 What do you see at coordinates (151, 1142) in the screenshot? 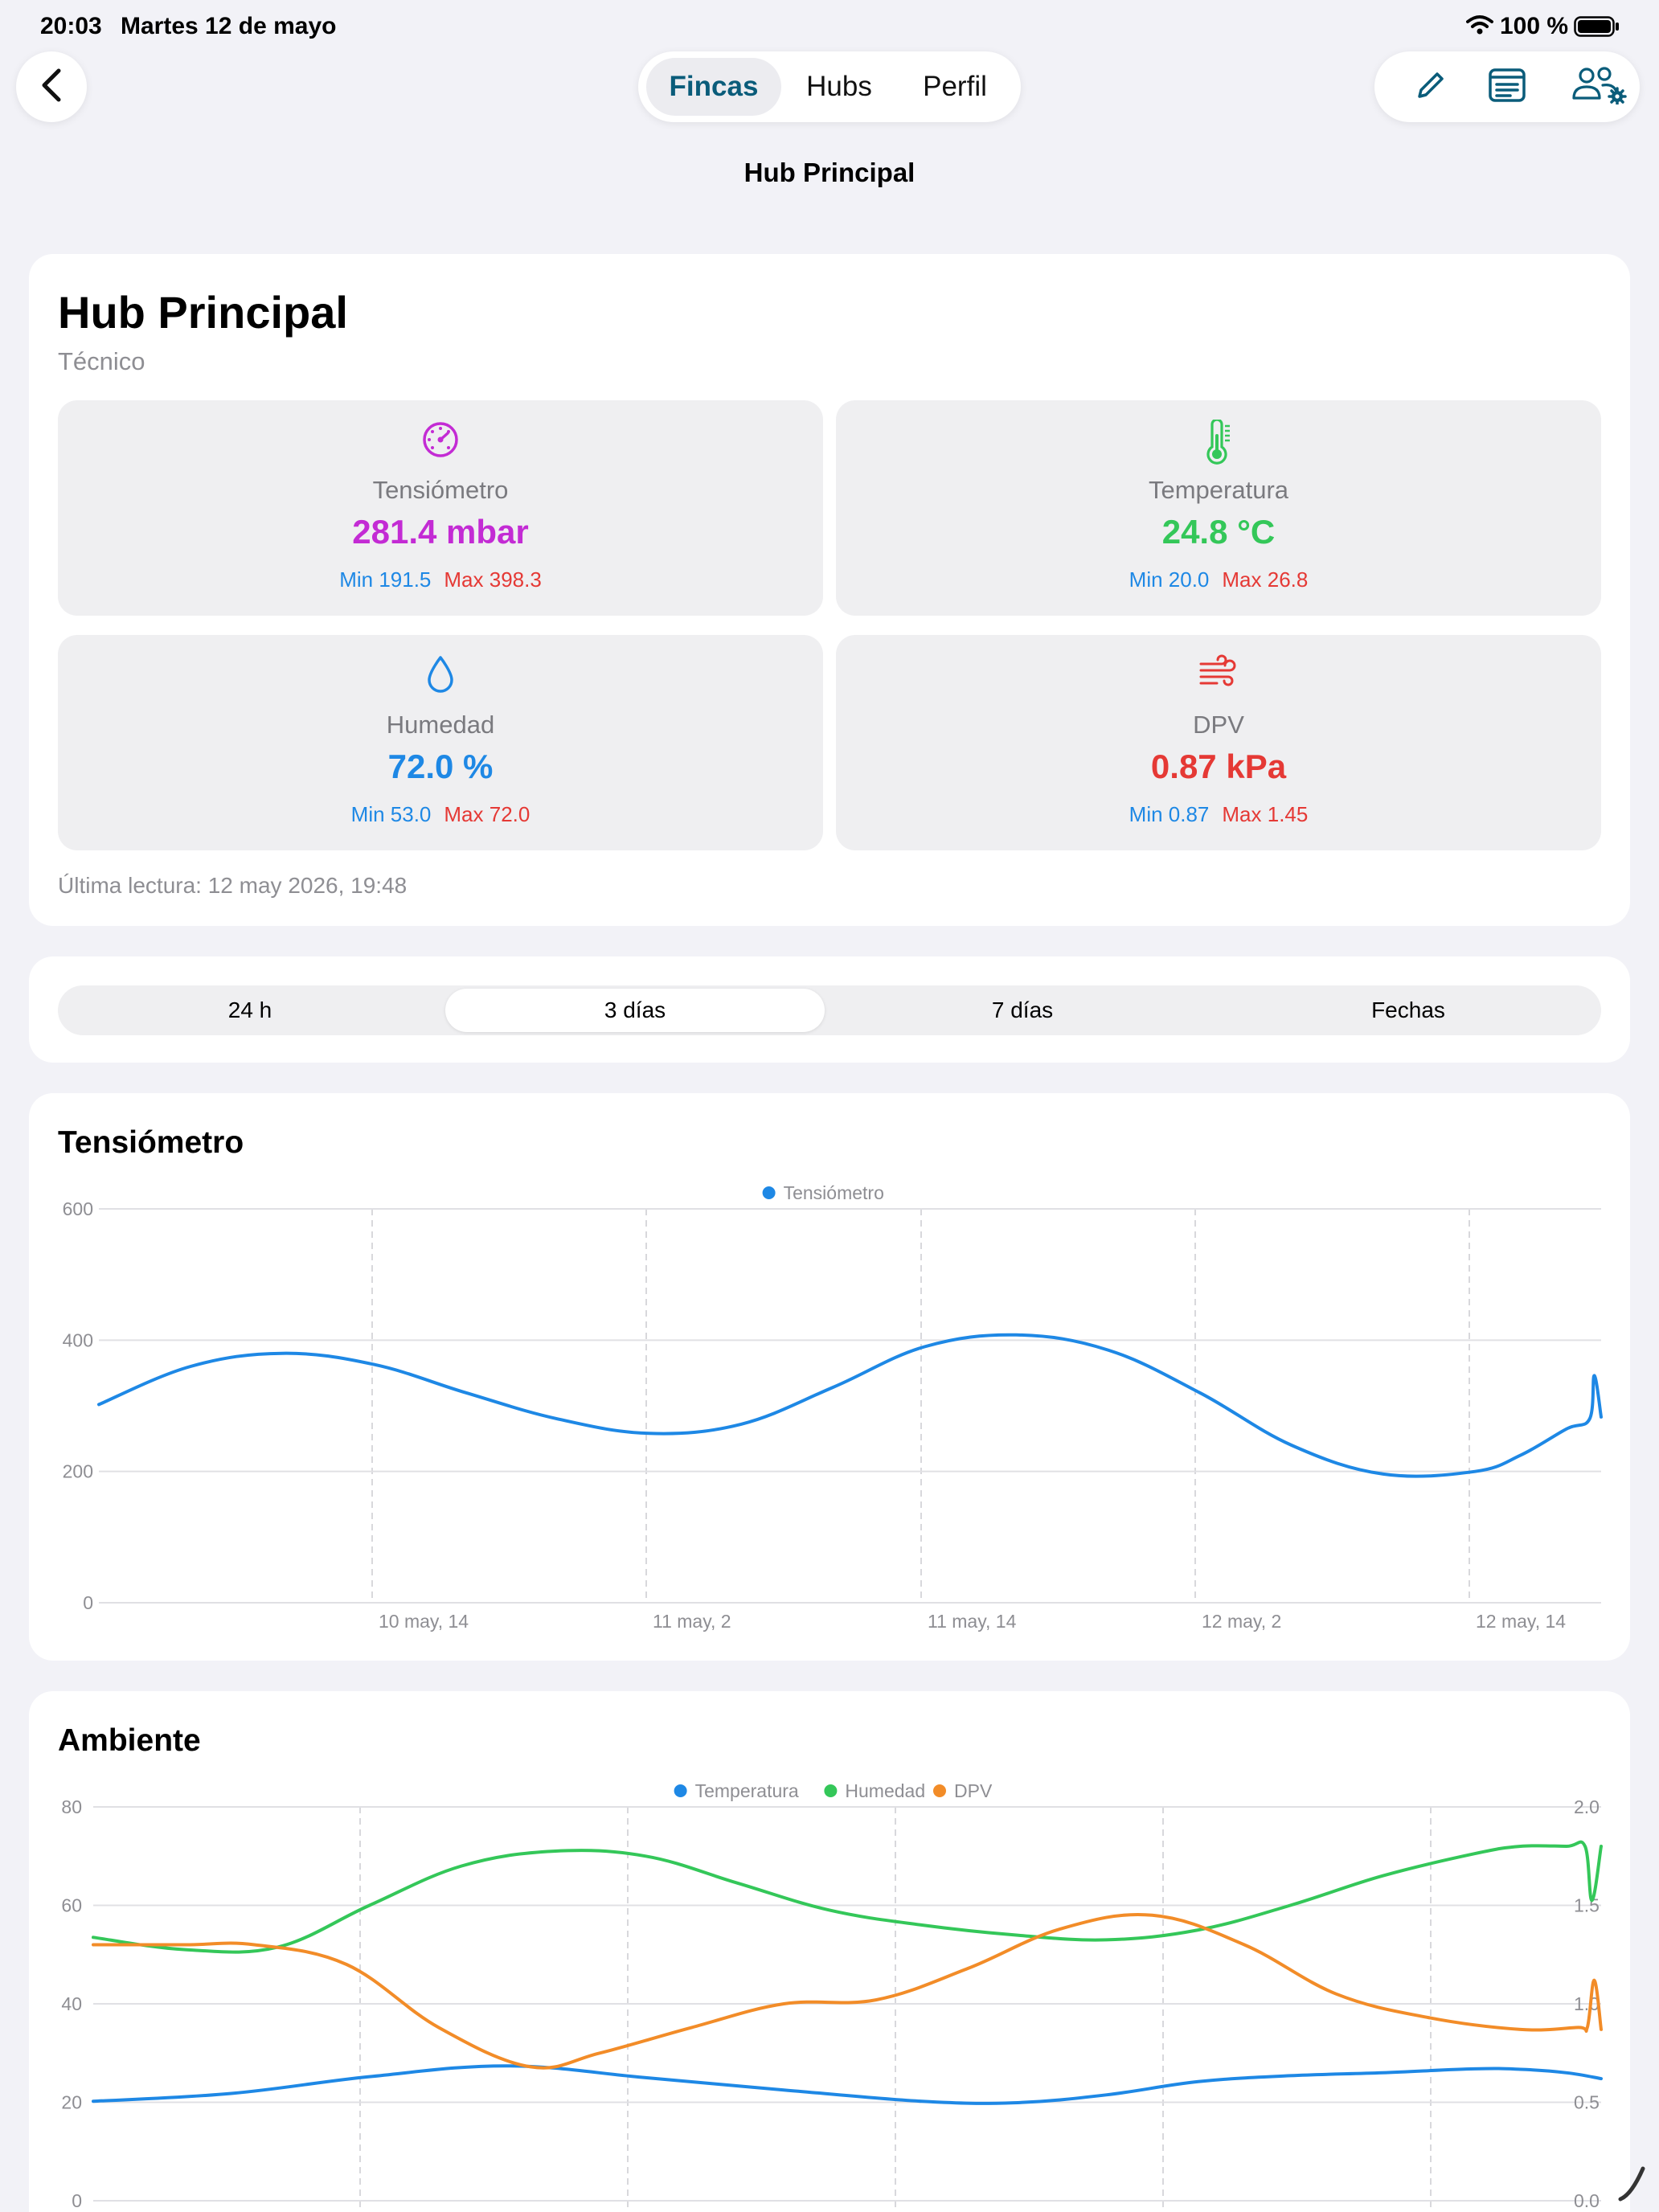
I see `chart-title: Tensiómetro` at bounding box center [151, 1142].